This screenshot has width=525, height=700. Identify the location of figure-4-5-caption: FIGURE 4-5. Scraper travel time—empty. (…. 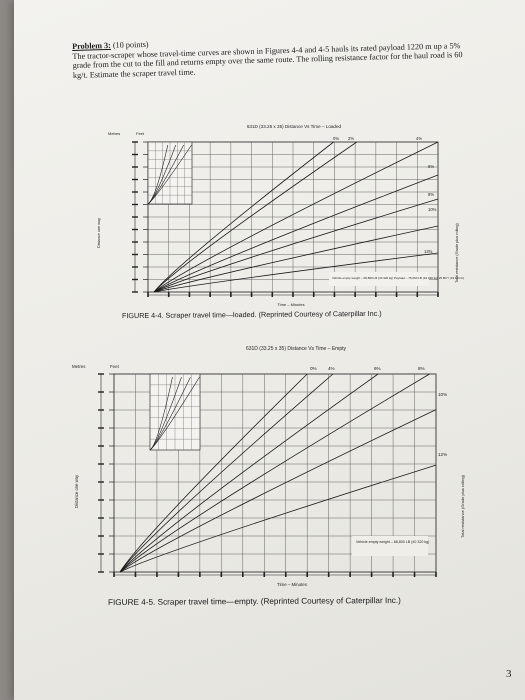
(254, 601).